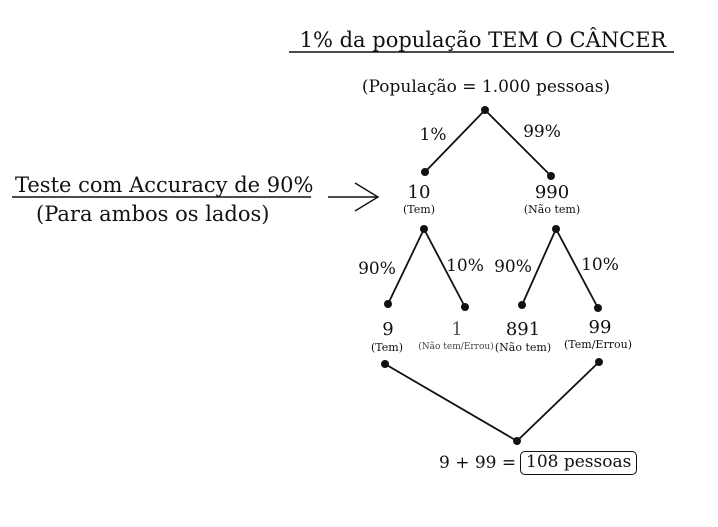 The image size is (718, 527). I want to click on edge-label-10pct-right: 10%, so click(600, 265).